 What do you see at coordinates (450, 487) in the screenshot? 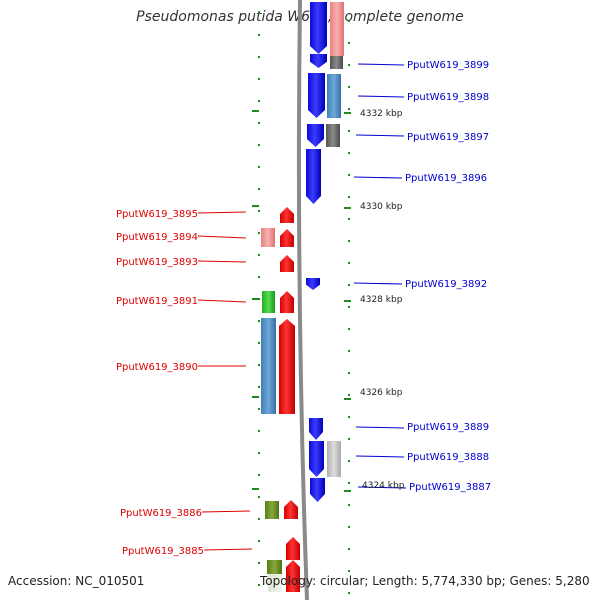
I see `forward-gene-label: PputW619_3887` at bounding box center [450, 487].